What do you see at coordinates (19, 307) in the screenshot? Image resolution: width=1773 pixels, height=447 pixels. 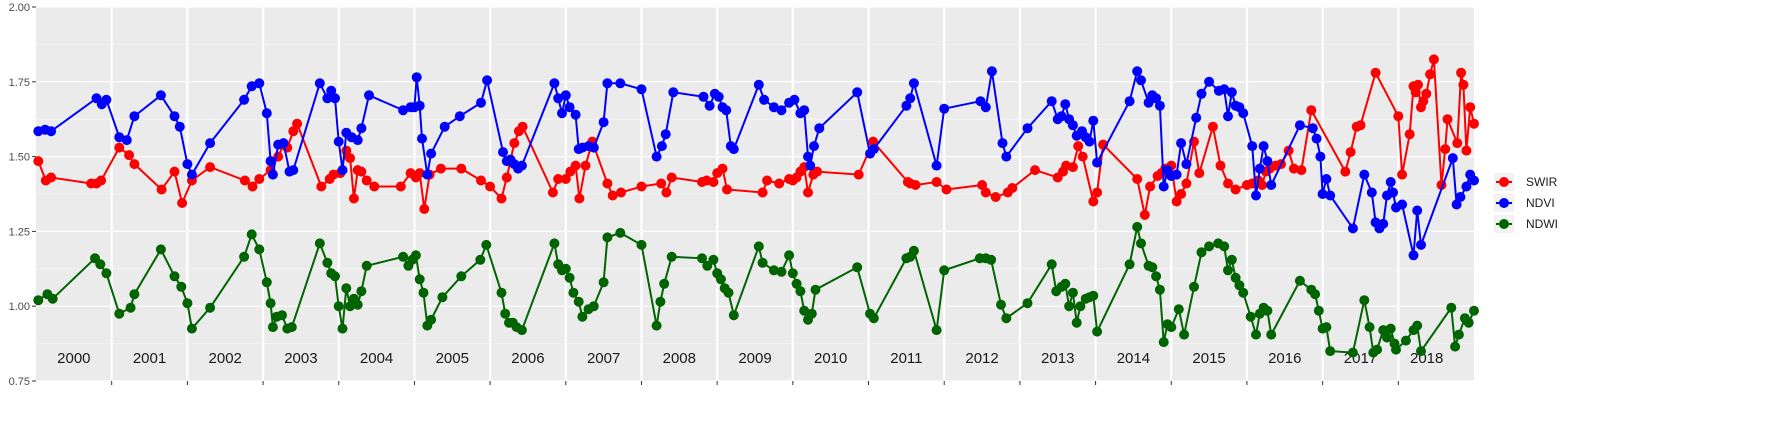 I see `y-tick-label: 1.00` at bounding box center [19, 307].